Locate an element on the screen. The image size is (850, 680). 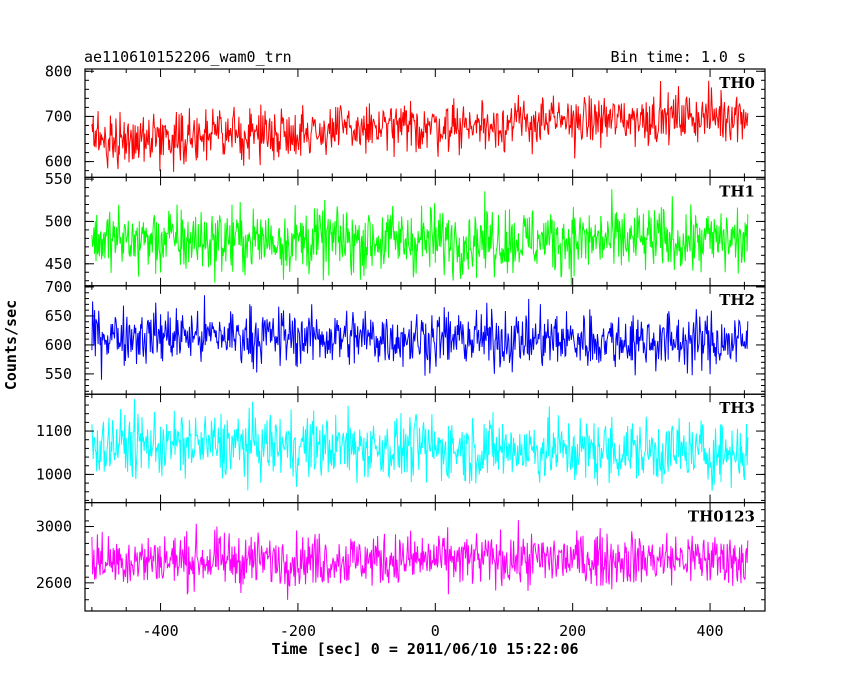
y-tick-label: 500 is located at coordinates (58, 221).